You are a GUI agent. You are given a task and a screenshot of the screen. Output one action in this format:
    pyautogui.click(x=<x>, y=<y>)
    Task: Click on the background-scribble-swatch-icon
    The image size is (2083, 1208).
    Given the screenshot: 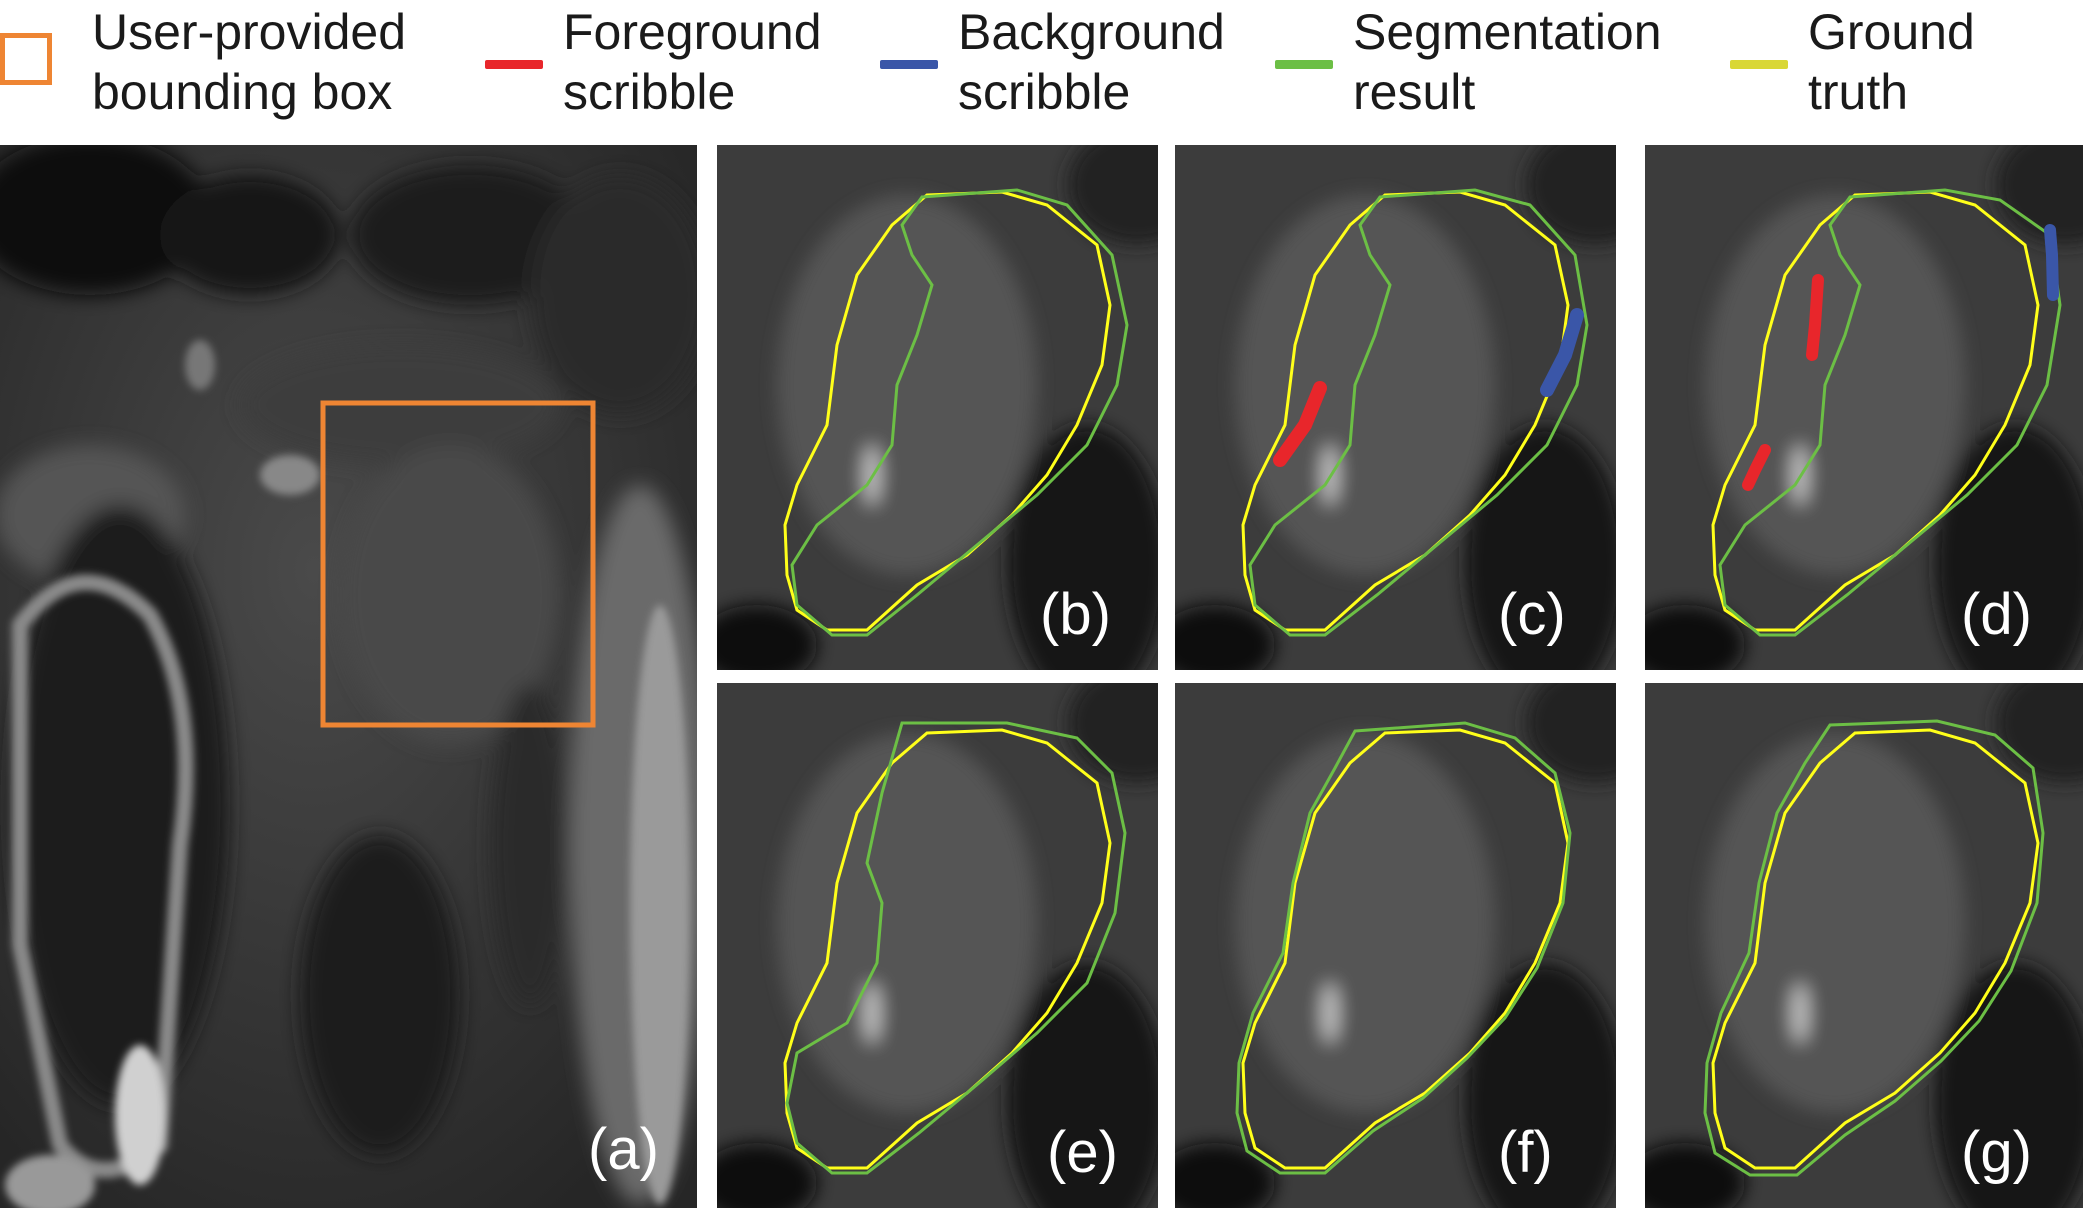 What is the action you would take?
    pyautogui.click(x=909, y=64)
    